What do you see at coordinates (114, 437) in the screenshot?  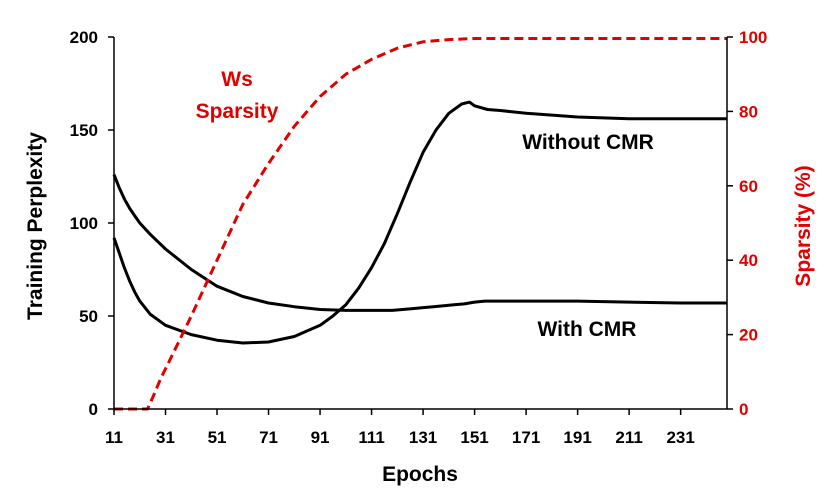 I see `x-tick-label: 11` at bounding box center [114, 437].